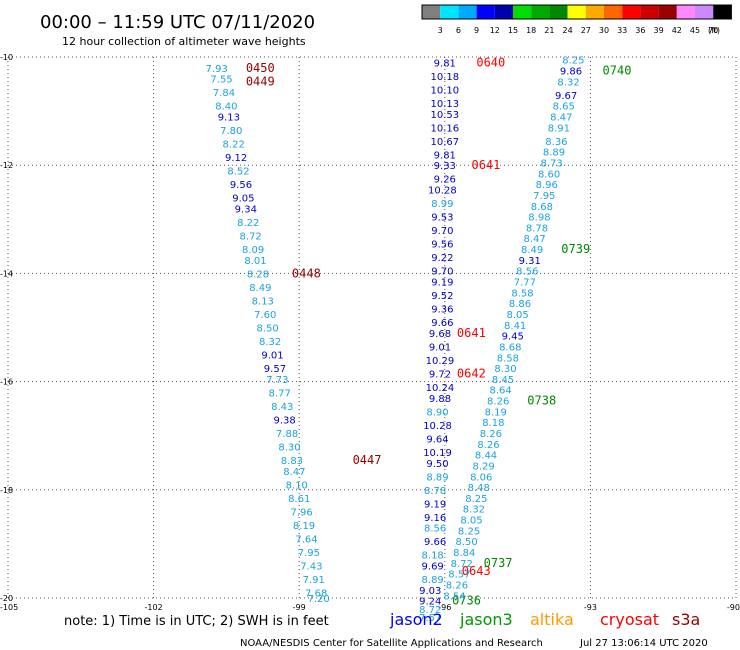  Describe the element at coordinates (505, 369) in the screenshot. I see `swh-value-label: 8.30` at that location.